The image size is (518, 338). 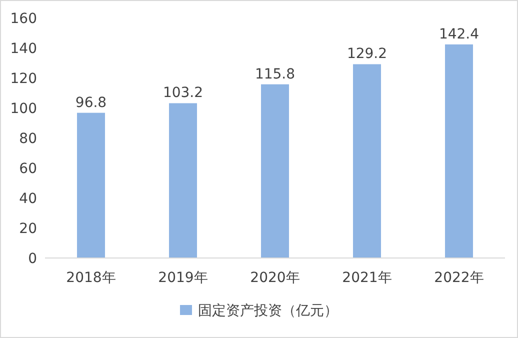 What do you see at coordinates (275, 74) in the screenshot?
I see `data-label: 115.8` at bounding box center [275, 74].